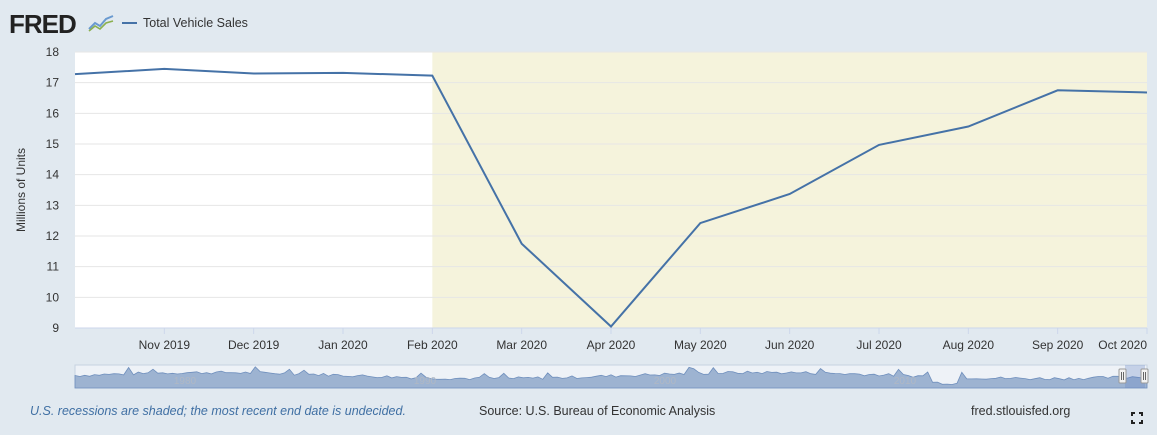 This screenshot has height=435, width=1157. What do you see at coordinates (53, 267) in the screenshot?
I see `y-tick-label: 11` at bounding box center [53, 267].